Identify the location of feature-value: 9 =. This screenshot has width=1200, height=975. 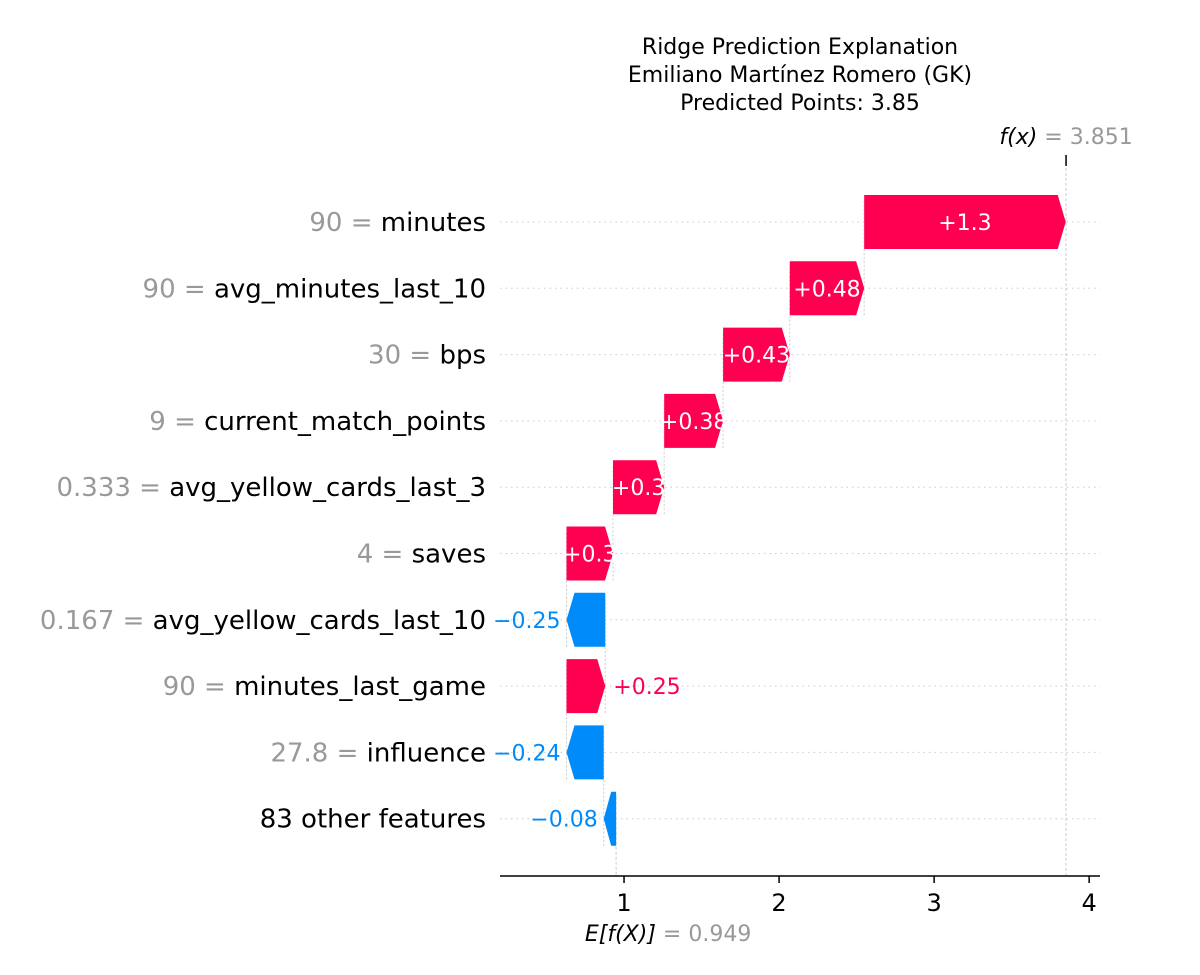
(176, 422).